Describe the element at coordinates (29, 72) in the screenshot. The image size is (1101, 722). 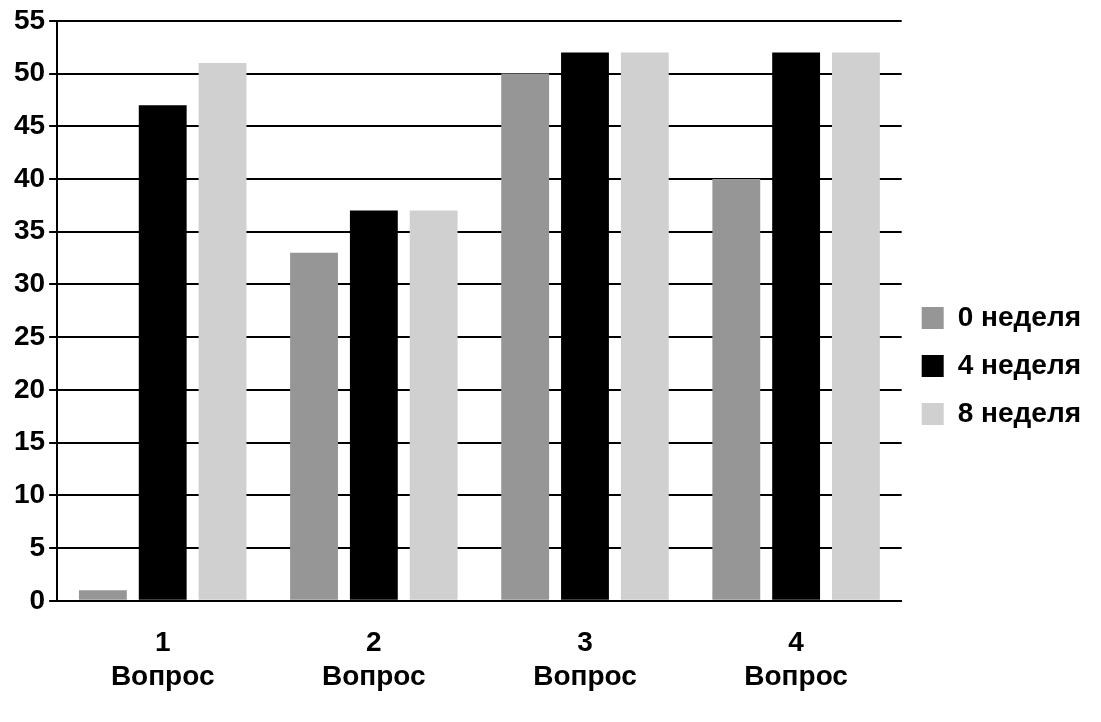
I see `y-tick-label: 50` at that location.